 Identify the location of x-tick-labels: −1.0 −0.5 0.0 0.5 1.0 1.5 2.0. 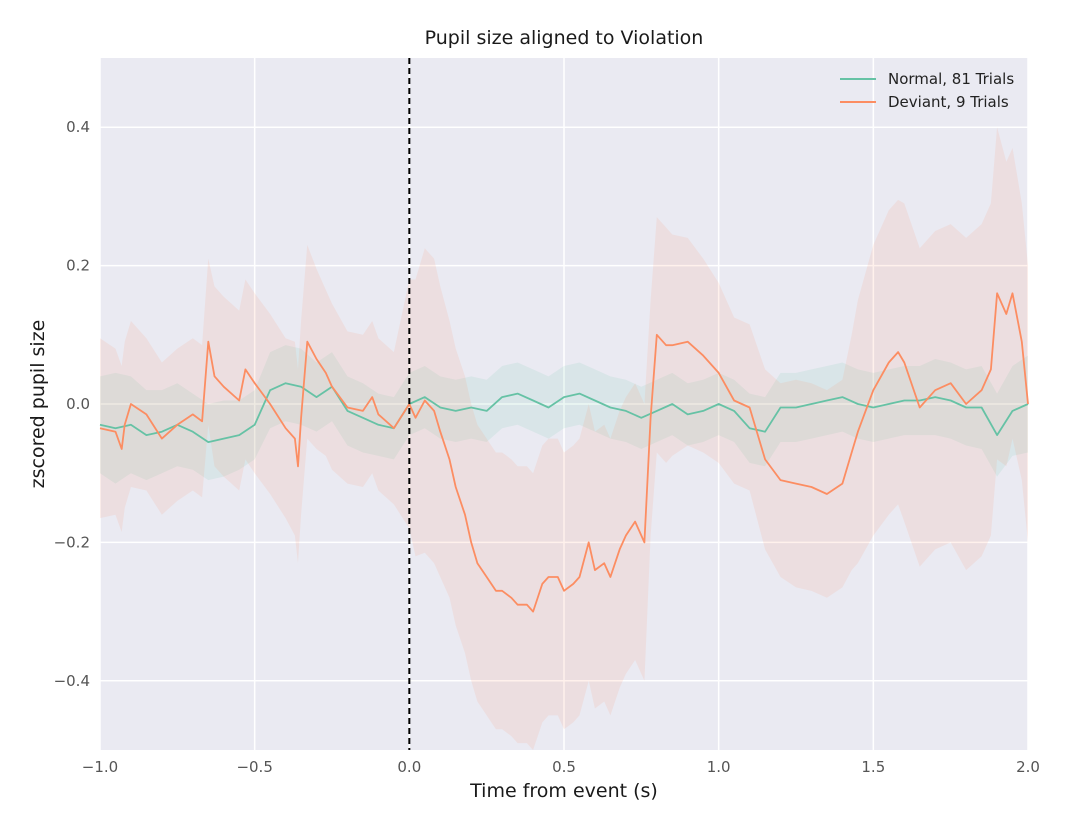
(561, 767).